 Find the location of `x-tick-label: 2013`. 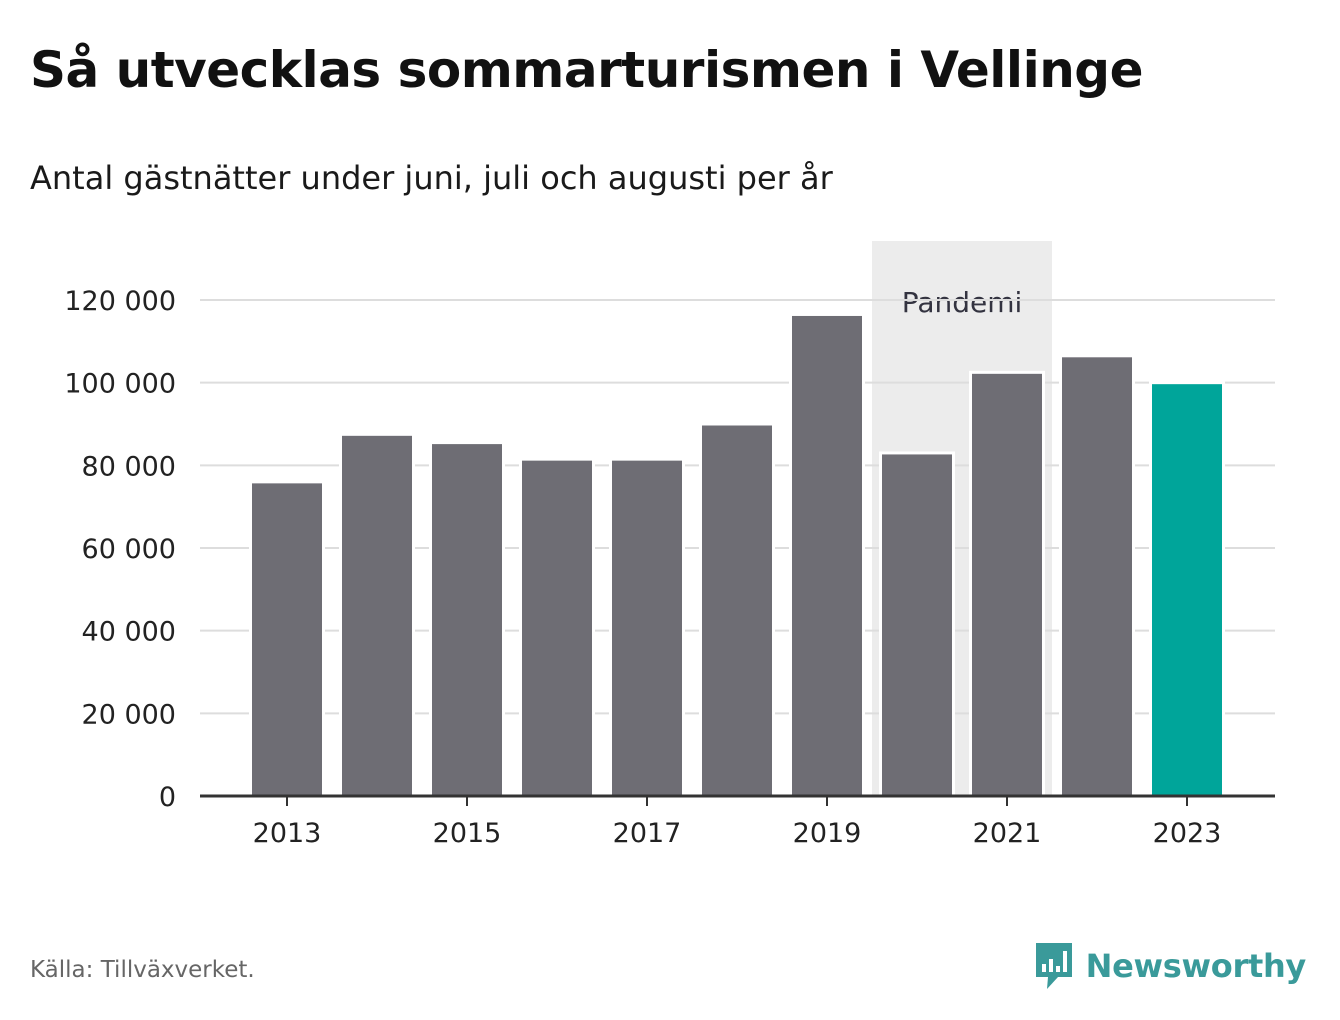

x-tick-label: 2013 is located at coordinates (287, 833).